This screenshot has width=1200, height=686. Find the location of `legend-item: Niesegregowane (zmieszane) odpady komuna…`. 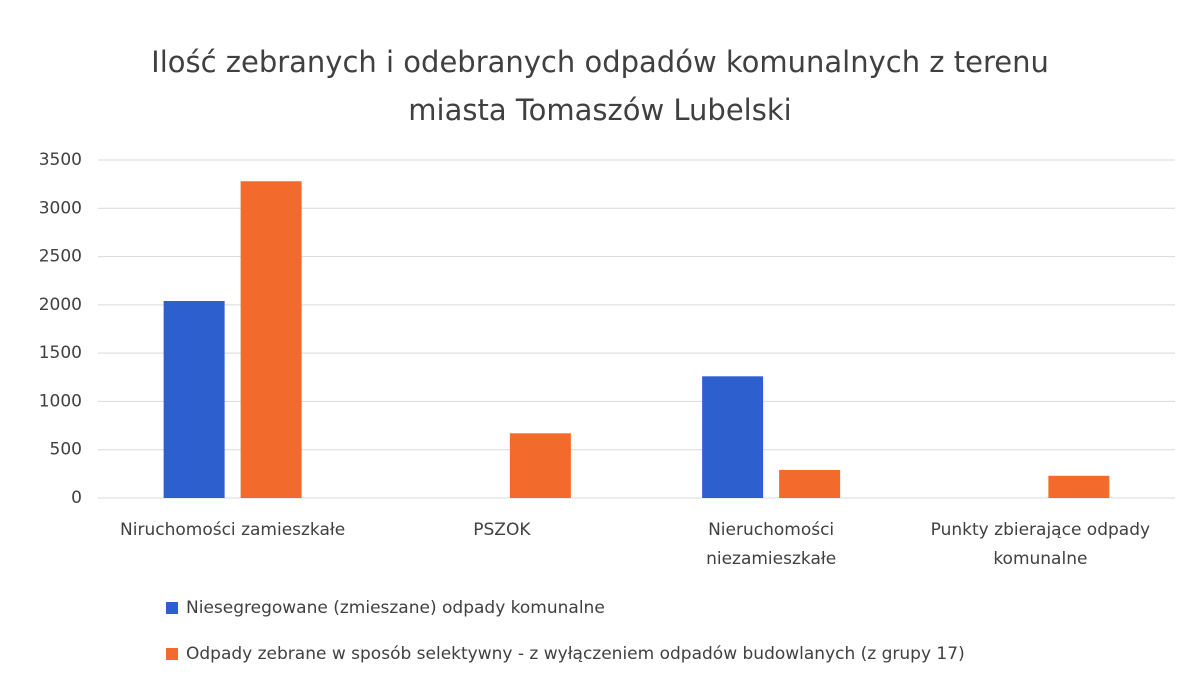

legend-item: Niesegregowane (zmieszane) odpady komuna… is located at coordinates (385, 608).